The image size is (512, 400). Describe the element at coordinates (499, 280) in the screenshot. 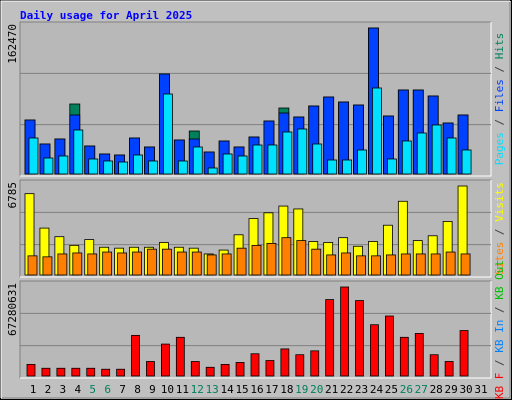

I see `legend-entry: KB Out` at that location.